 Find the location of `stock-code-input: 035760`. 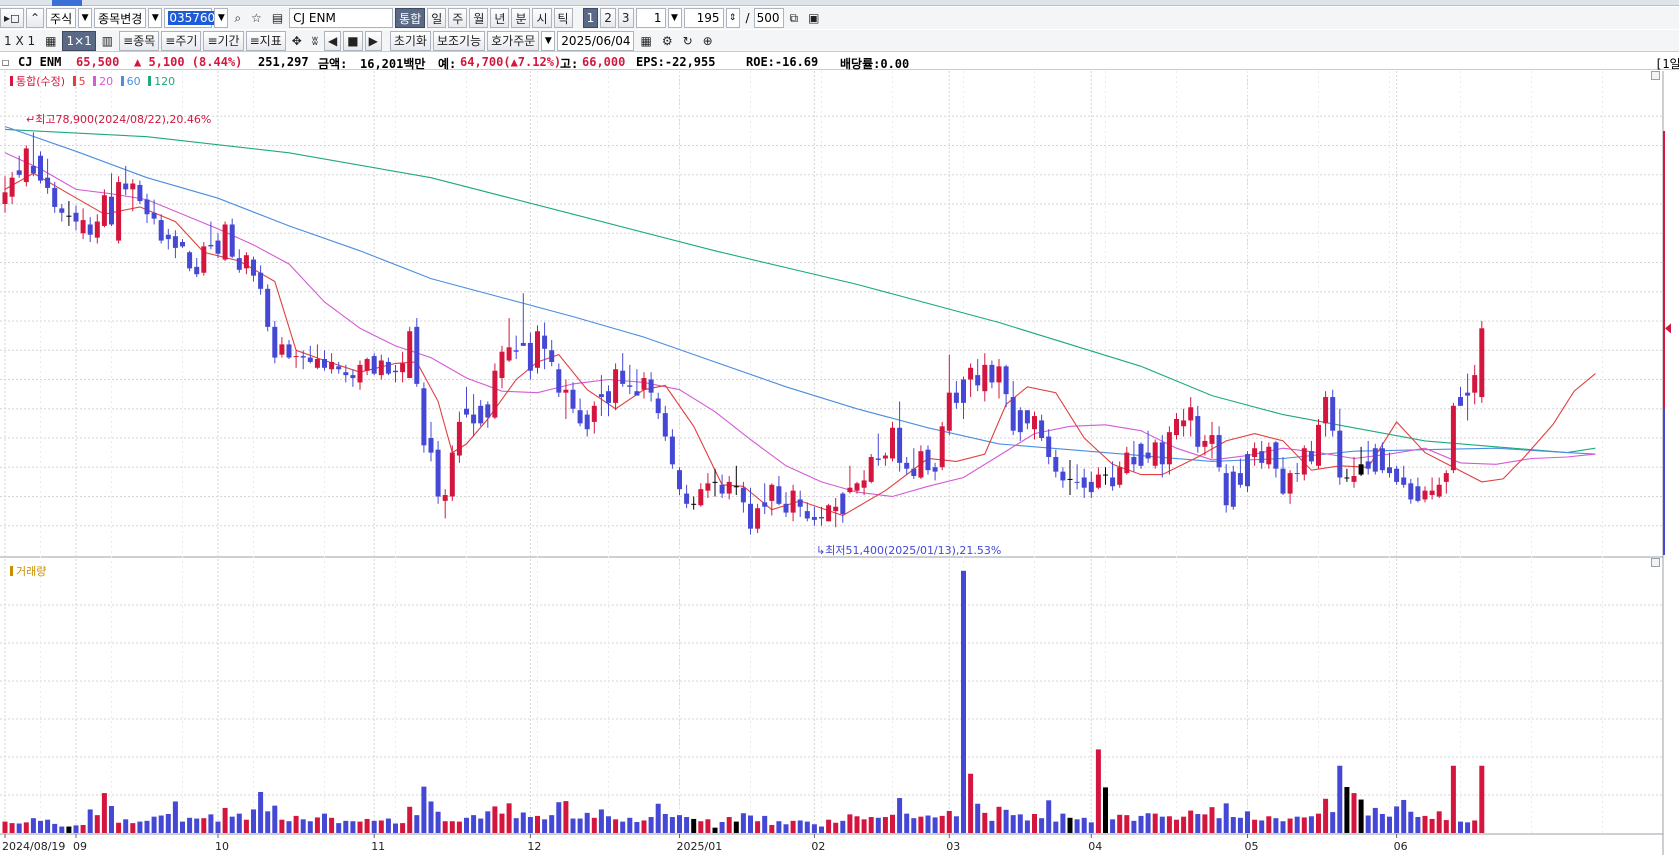

stock-code-input: 035760 is located at coordinates (190, 18).